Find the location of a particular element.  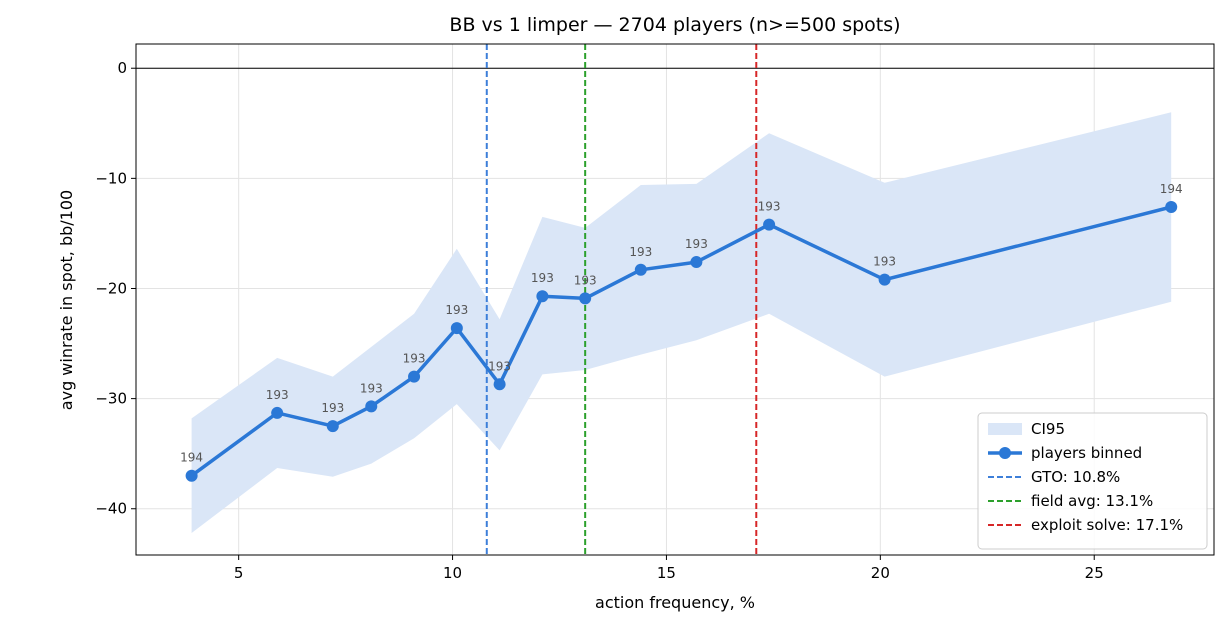

legend-series-label: players binned is located at coordinates (1086, 453).